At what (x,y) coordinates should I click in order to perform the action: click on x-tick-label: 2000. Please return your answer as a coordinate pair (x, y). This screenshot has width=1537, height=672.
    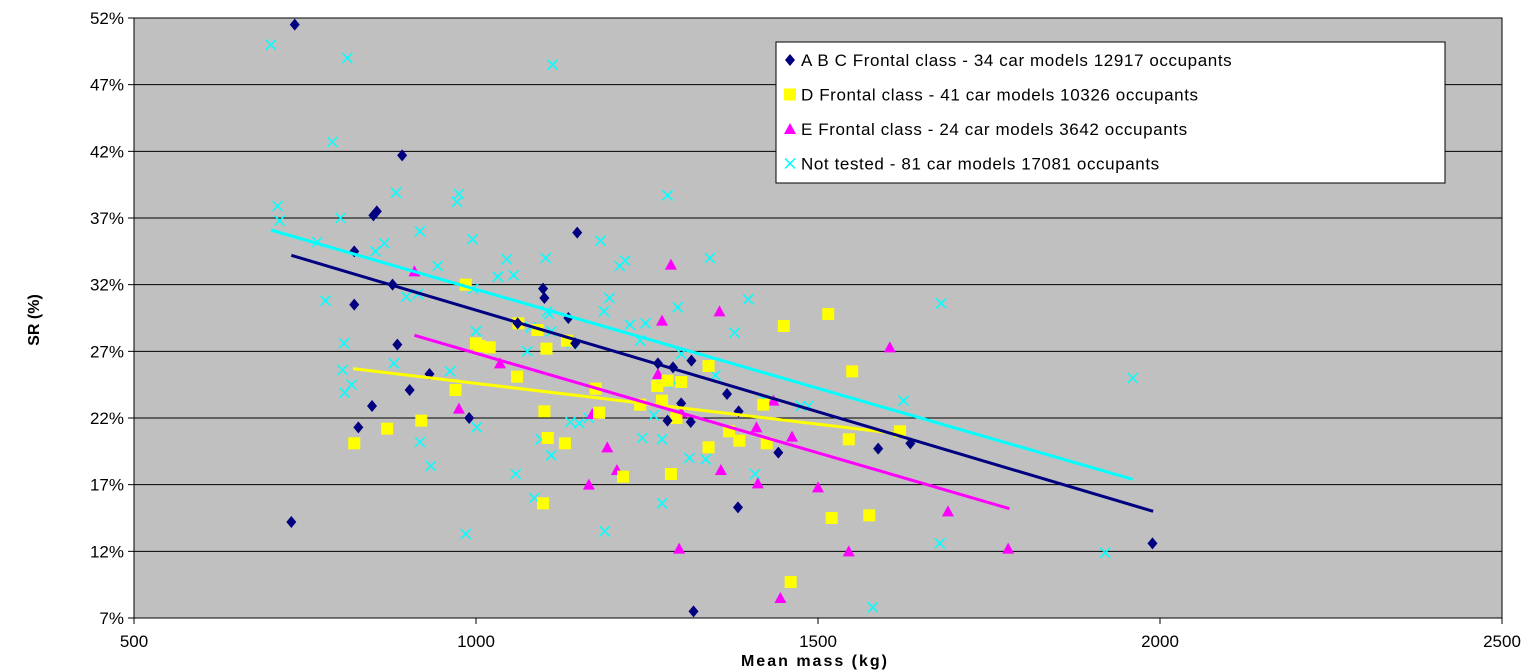
    Looking at the image, I should click on (1160, 641).